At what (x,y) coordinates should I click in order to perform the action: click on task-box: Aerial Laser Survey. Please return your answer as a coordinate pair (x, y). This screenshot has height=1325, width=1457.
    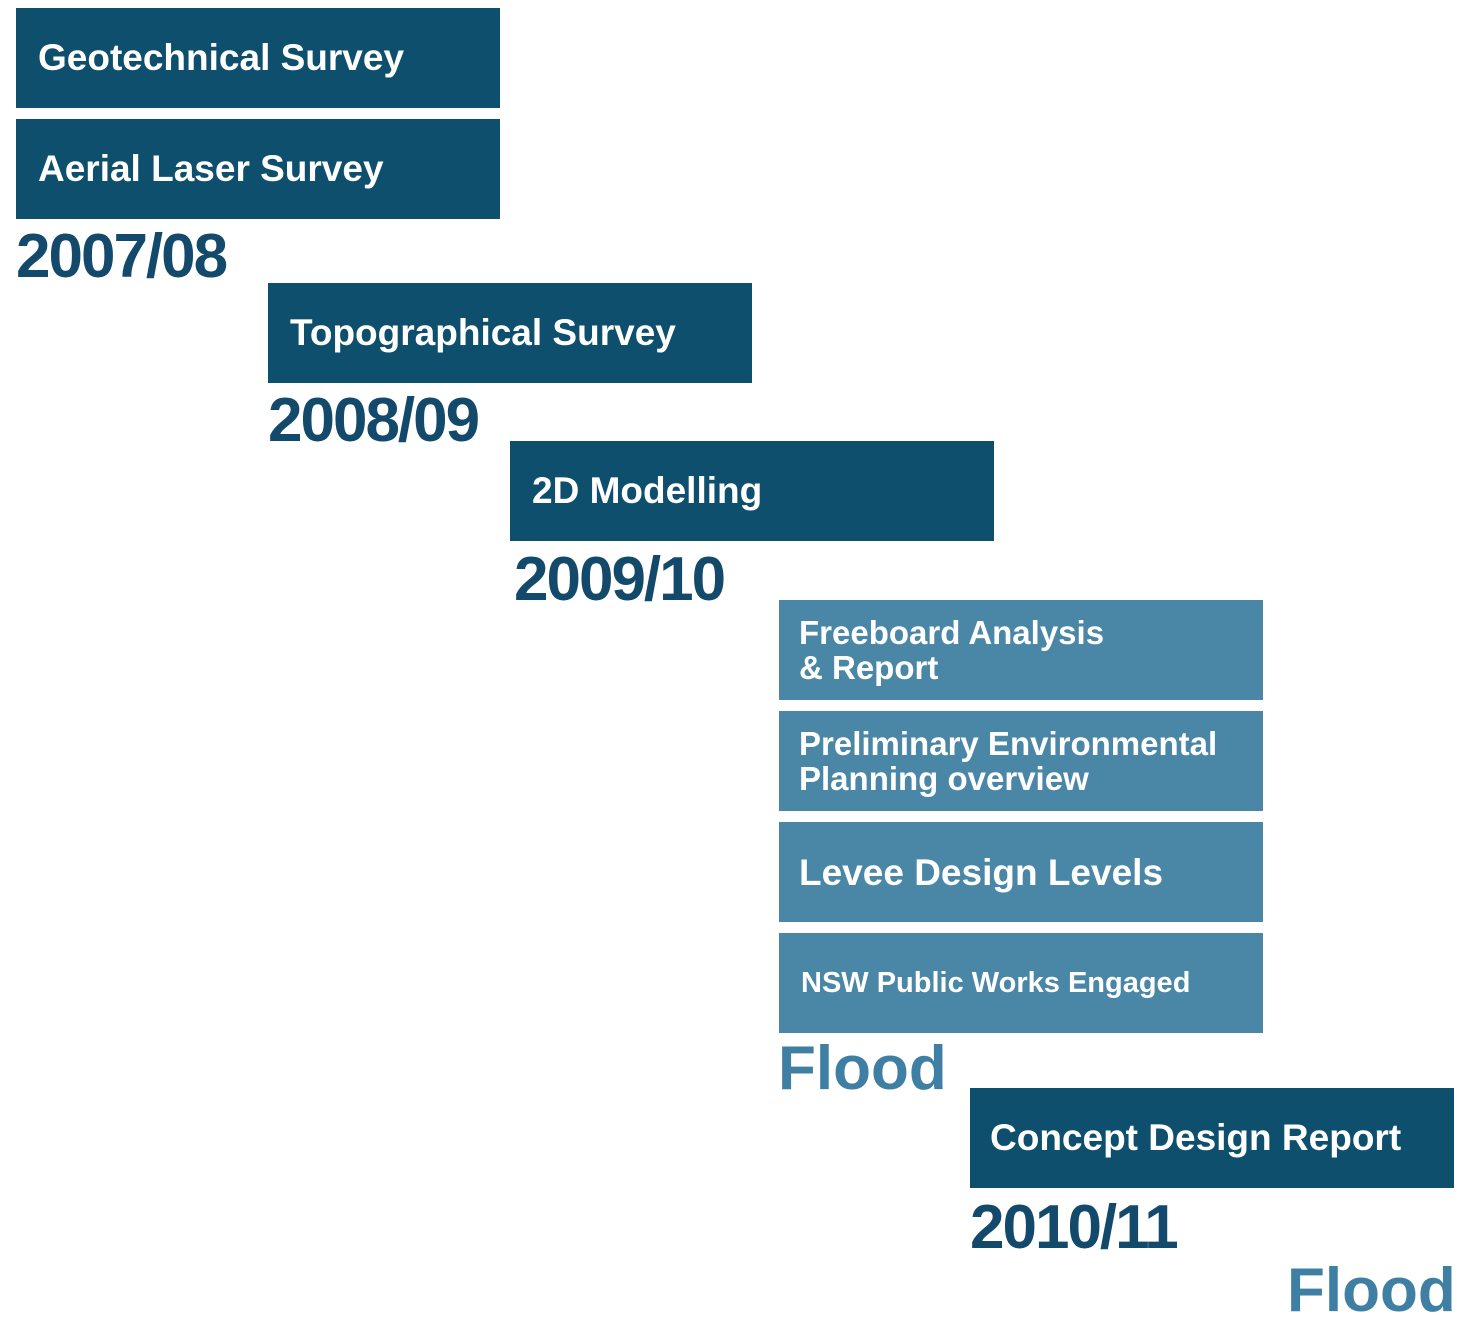
    Looking at the image, I should click on (258, 169).